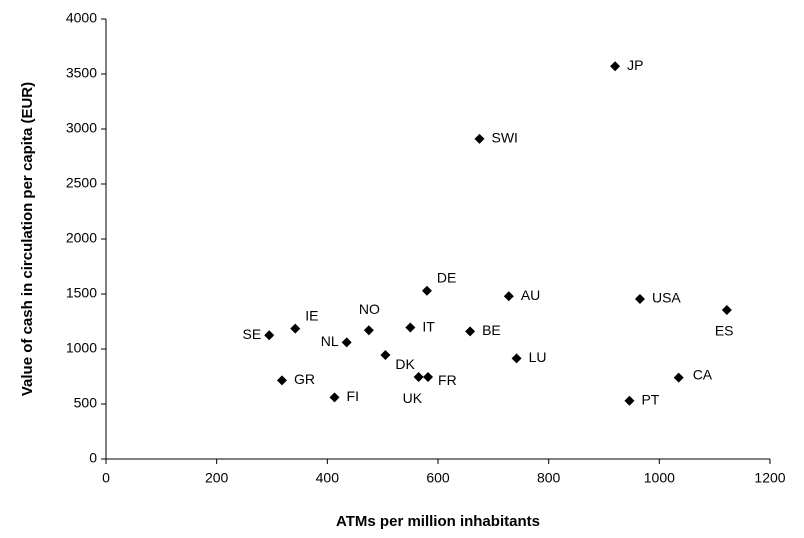 This screenshot has height=538, width=804. I want to click on point-label: FR, so click(447, 380).